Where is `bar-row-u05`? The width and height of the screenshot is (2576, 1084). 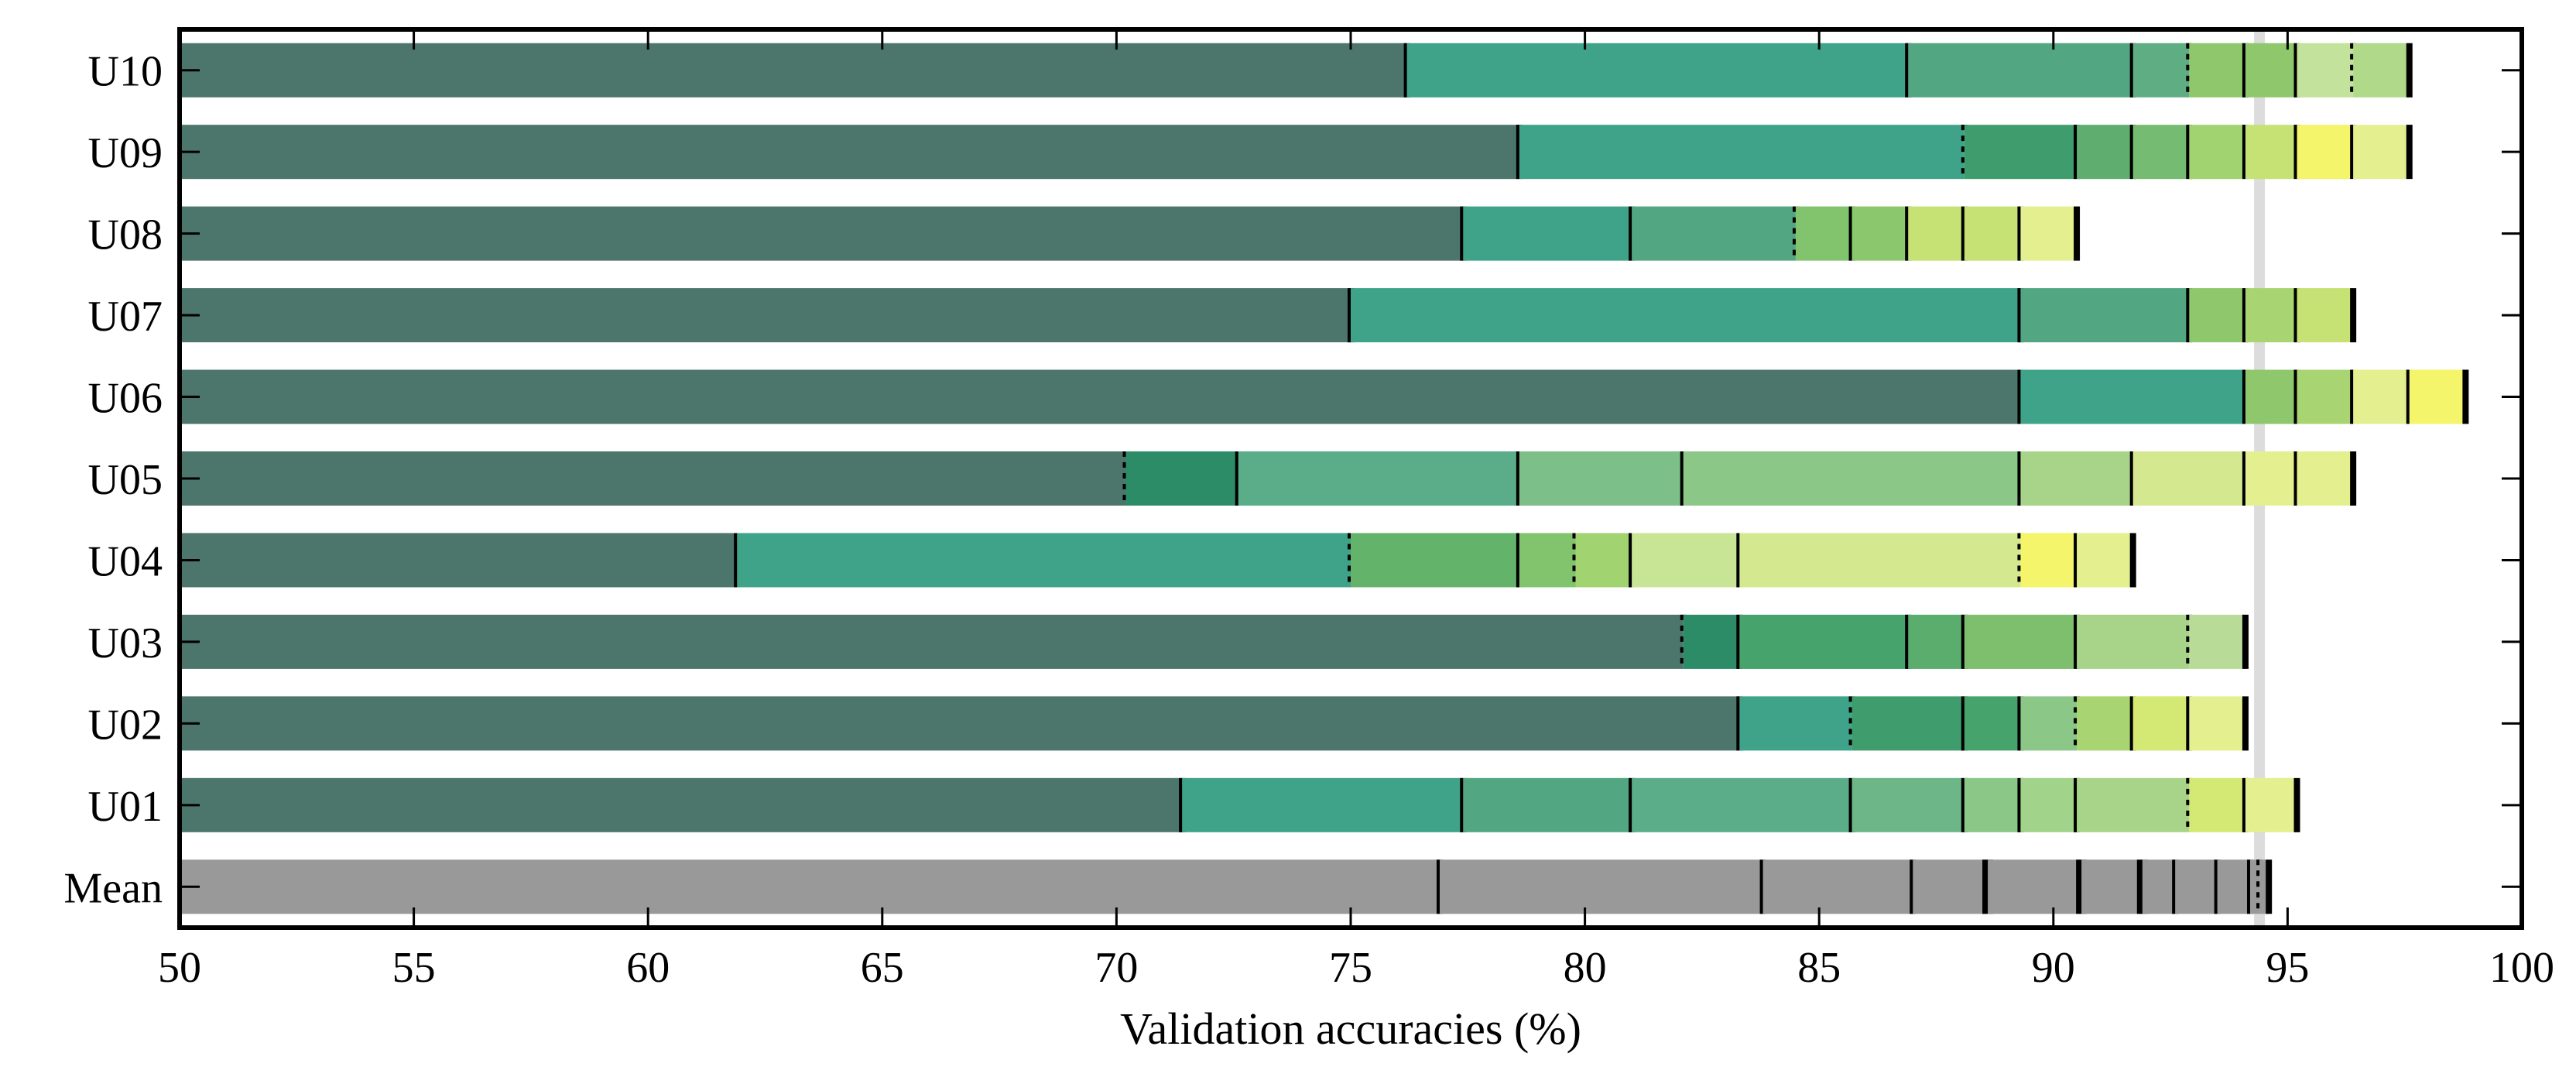 bar-row-u05 is located at coordinates (1268, 478).